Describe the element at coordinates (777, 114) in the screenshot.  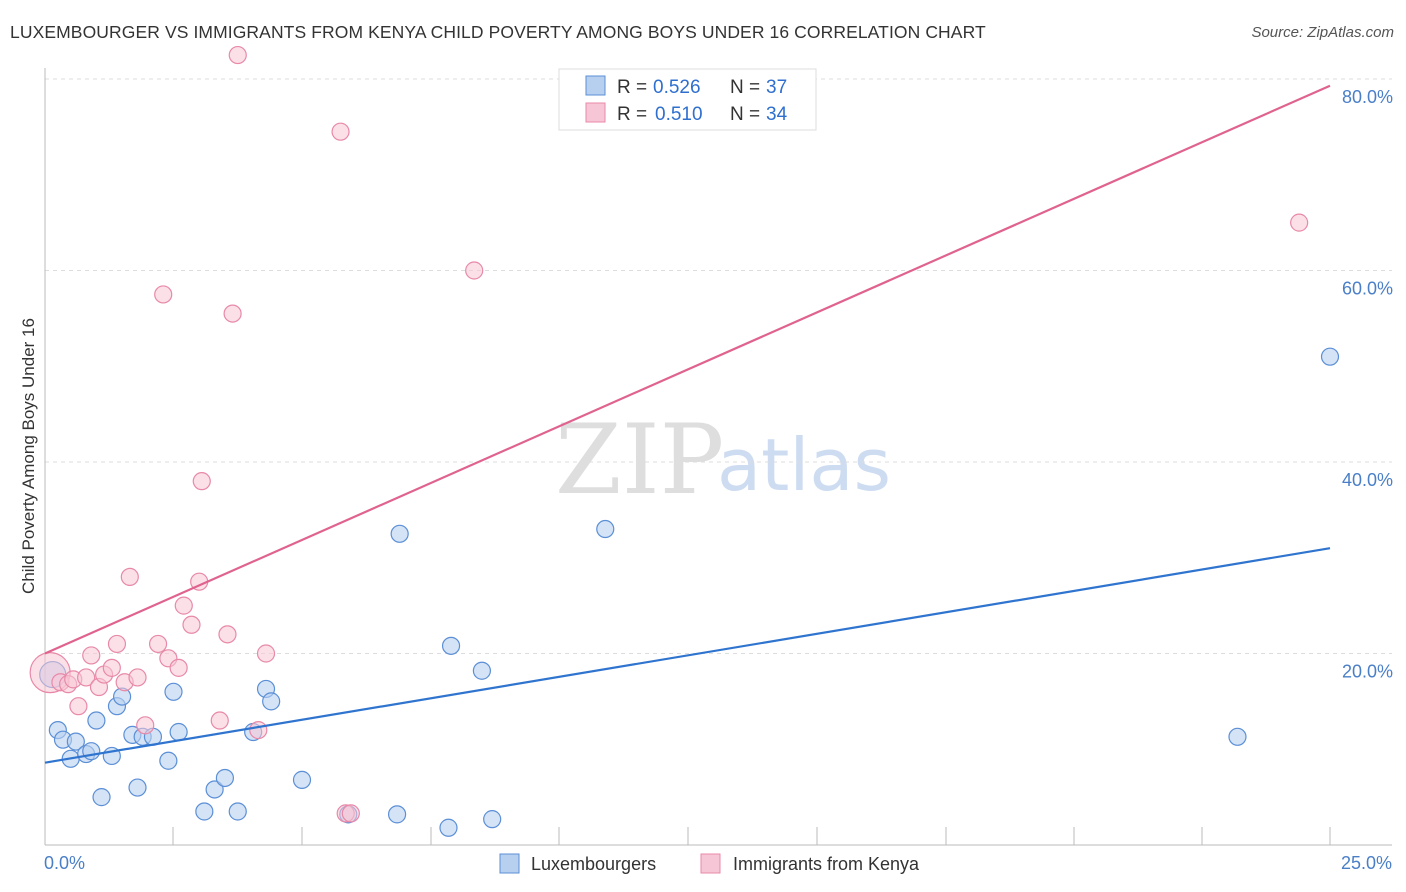
I see `legend-n-value-kenya: 34` at that location.